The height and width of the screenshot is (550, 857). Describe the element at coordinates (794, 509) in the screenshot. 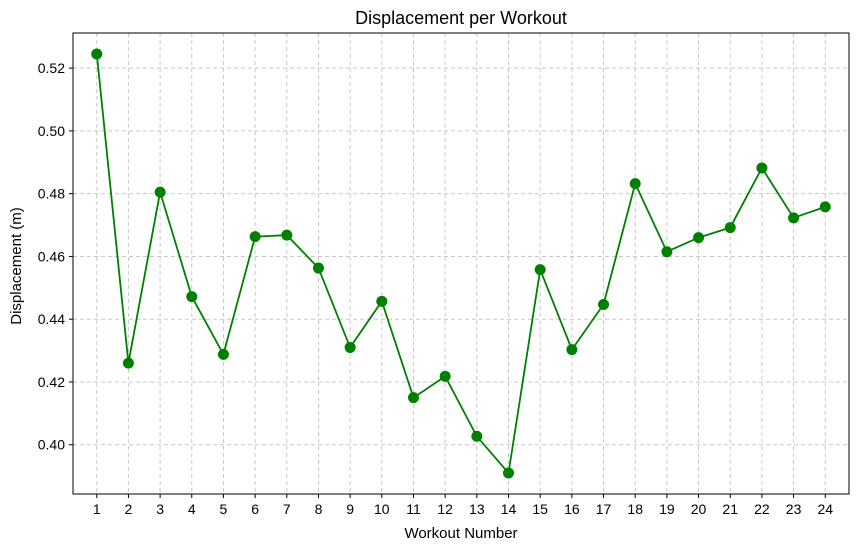

I see `x-tick-label: 23` at that location.